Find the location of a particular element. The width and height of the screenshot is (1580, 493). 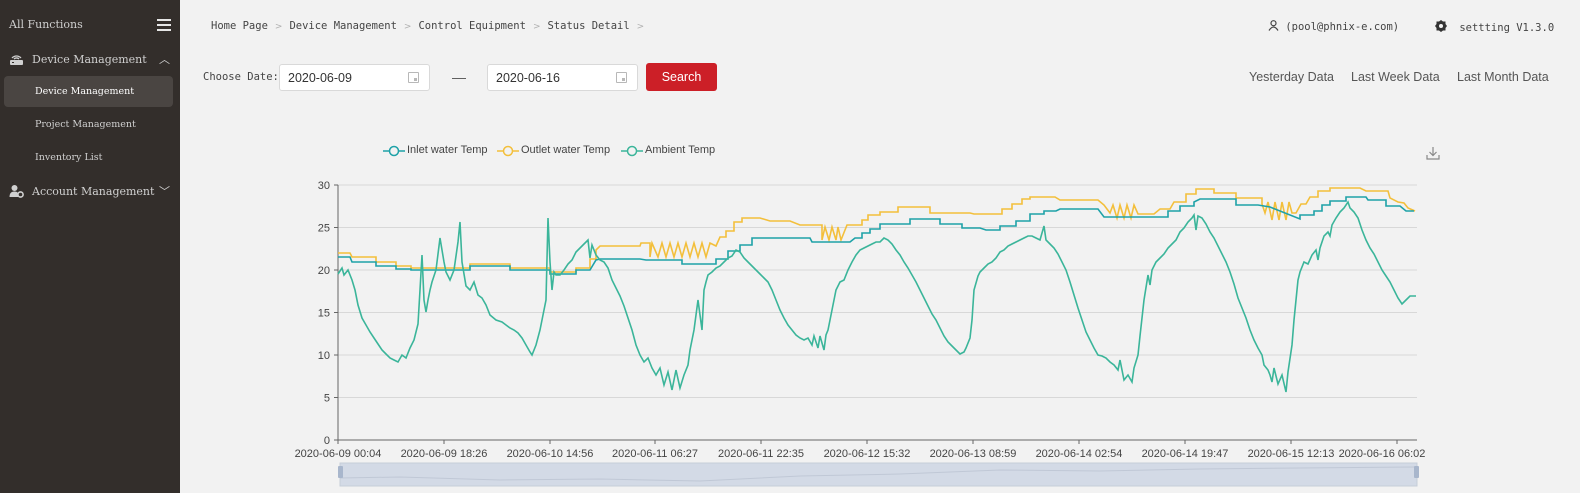

legend-label: Outlet water Temp is located at coordinates (566, 150).